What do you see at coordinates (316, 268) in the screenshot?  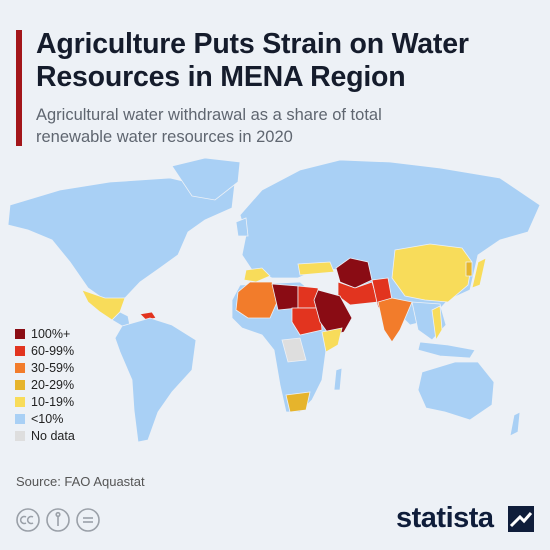 I see `turkey` at bounding box center [316, 268].